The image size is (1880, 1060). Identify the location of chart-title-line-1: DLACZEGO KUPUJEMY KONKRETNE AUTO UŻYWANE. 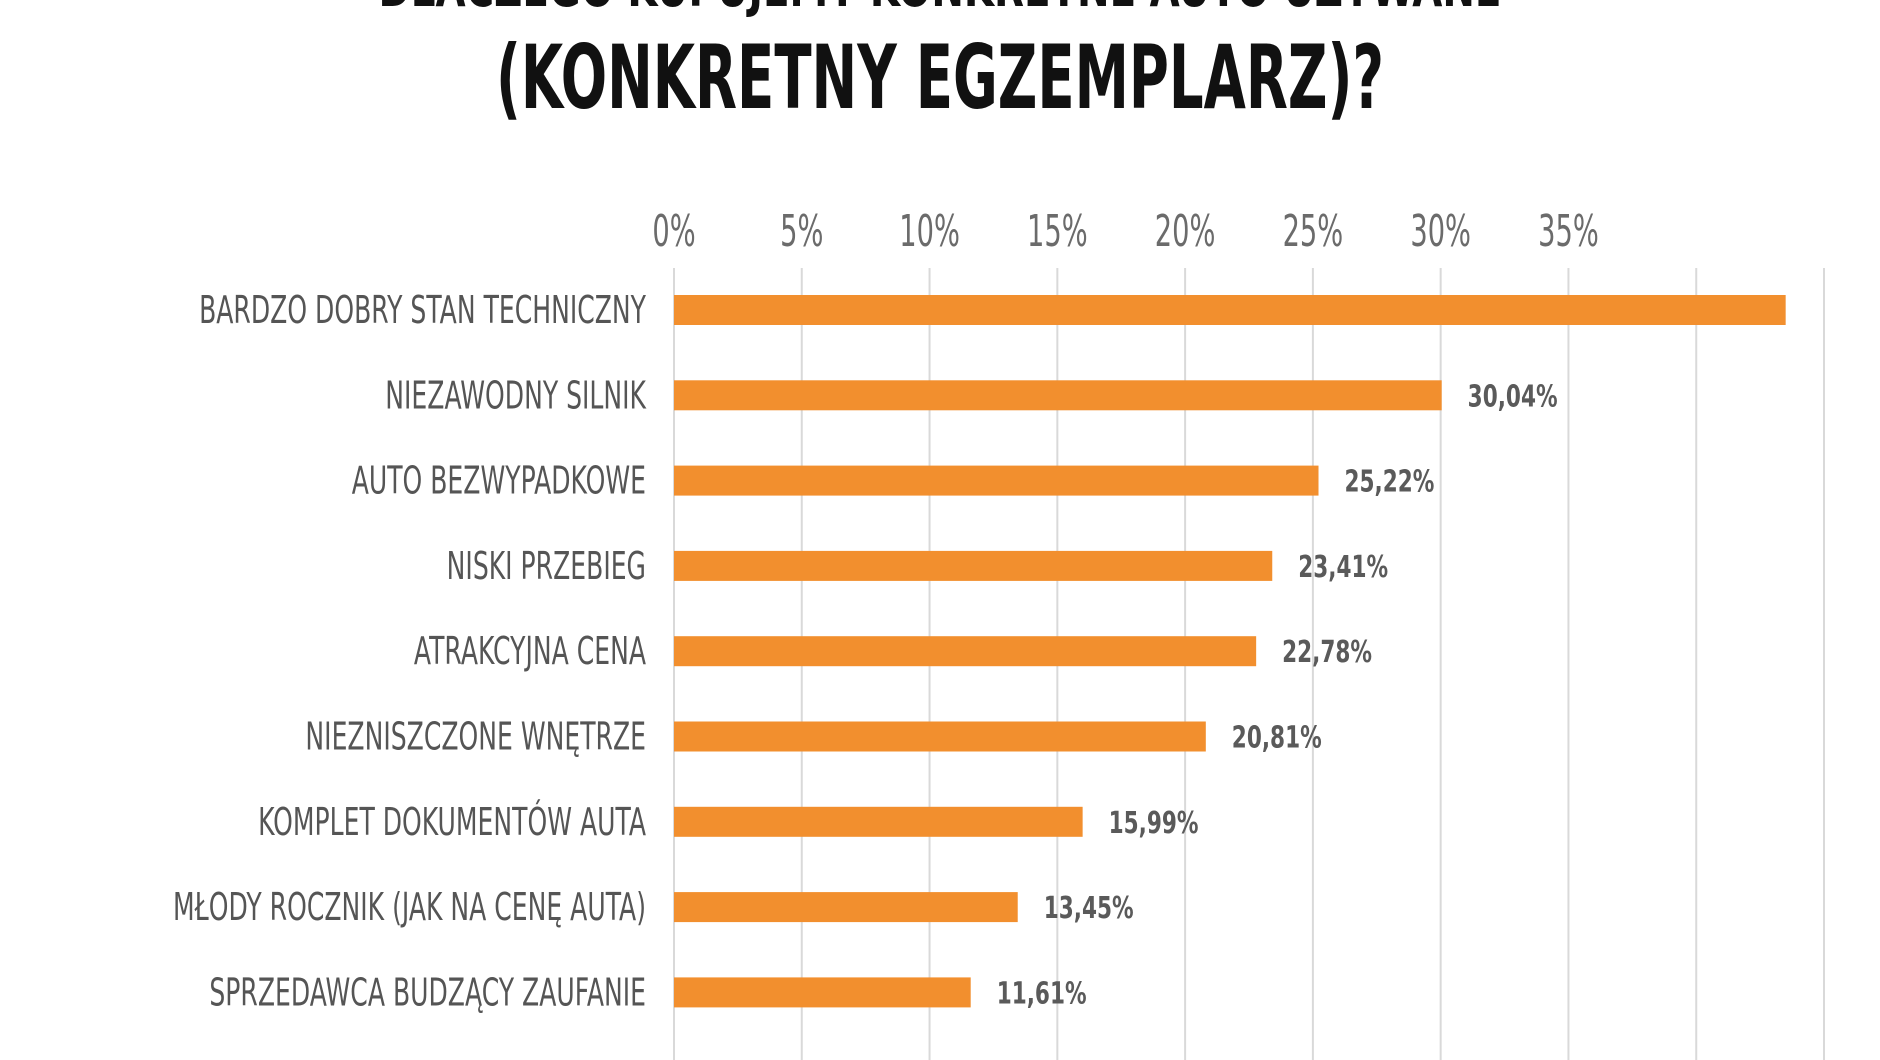
(940, 9).